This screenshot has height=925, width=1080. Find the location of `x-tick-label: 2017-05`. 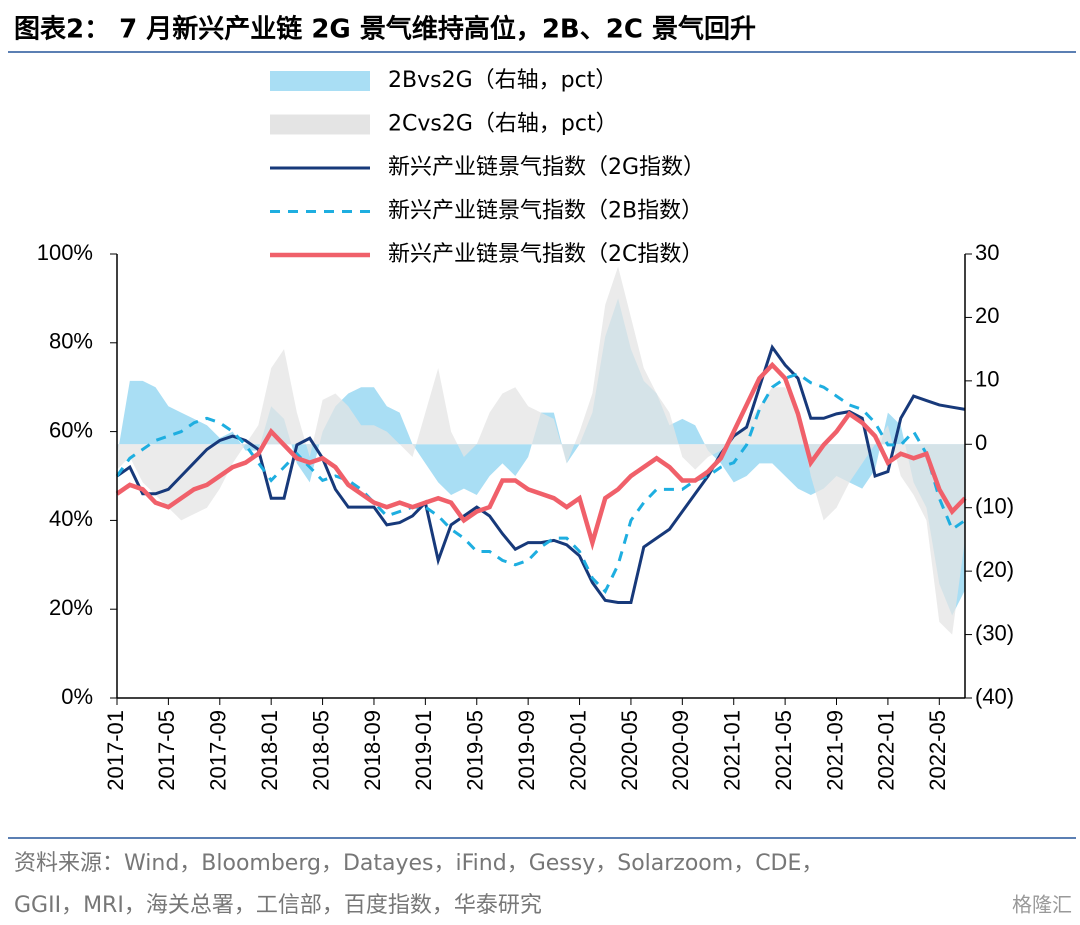

x-tick-label: 2017-05 is located at coordinates (166, 750).